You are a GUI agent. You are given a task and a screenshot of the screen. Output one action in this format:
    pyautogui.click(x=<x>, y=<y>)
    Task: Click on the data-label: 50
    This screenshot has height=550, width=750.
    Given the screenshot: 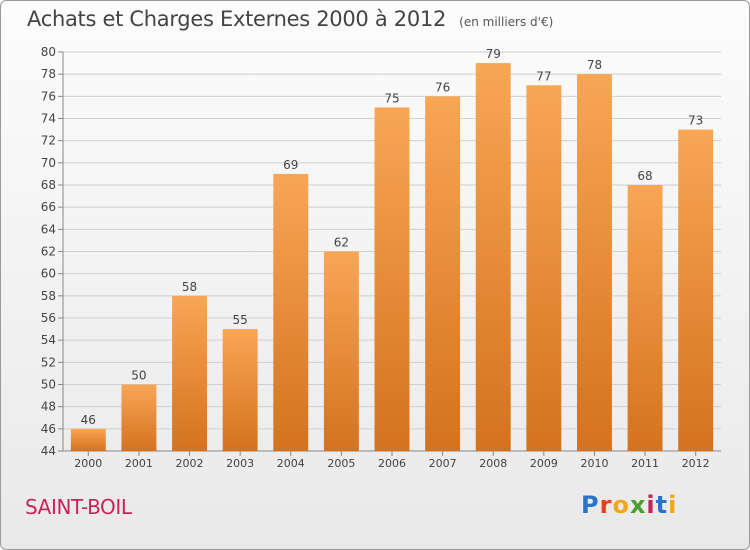 What is the action you would take?
    pyautogui.click(x=138, y=376)
    